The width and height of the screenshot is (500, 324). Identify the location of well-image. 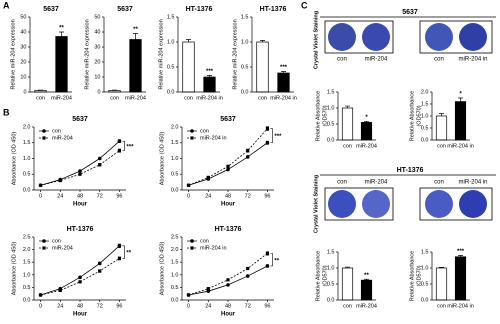
(408, 204).